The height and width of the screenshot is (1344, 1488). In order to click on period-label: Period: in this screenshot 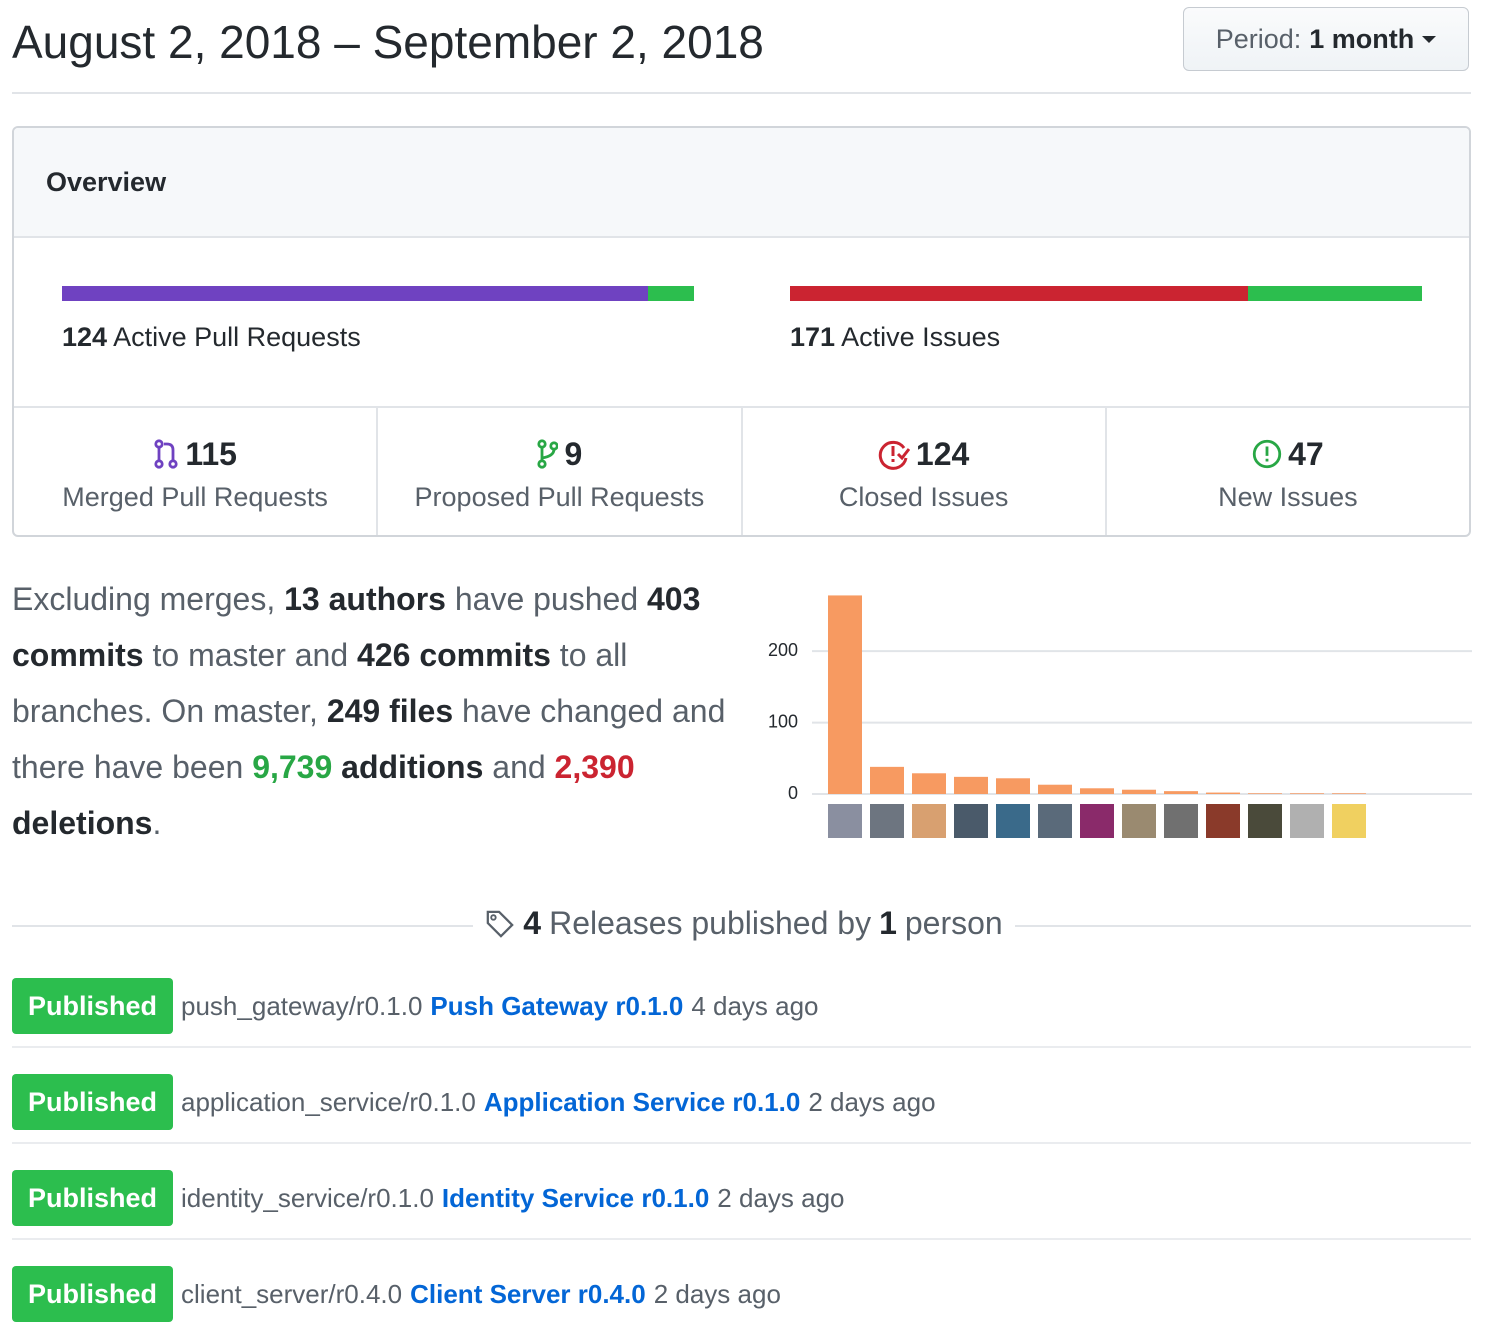, I will do `click(1258, 38)`.